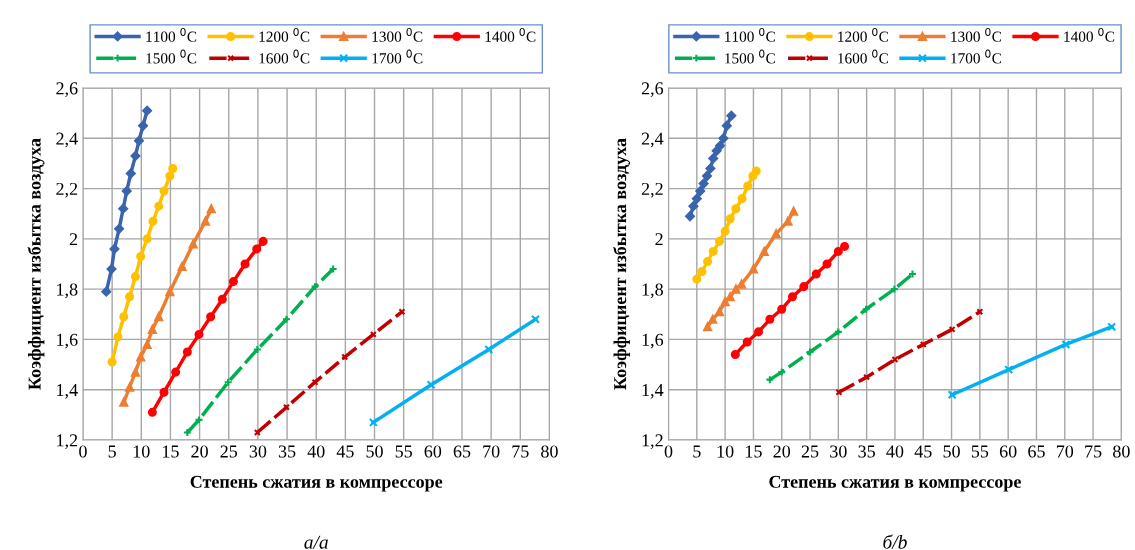 The height and width of the screenshot is (550, 1135). Describe the element at coordinates (199, 451) in the screenshot. I see `x-tick-label: 20` at that location.